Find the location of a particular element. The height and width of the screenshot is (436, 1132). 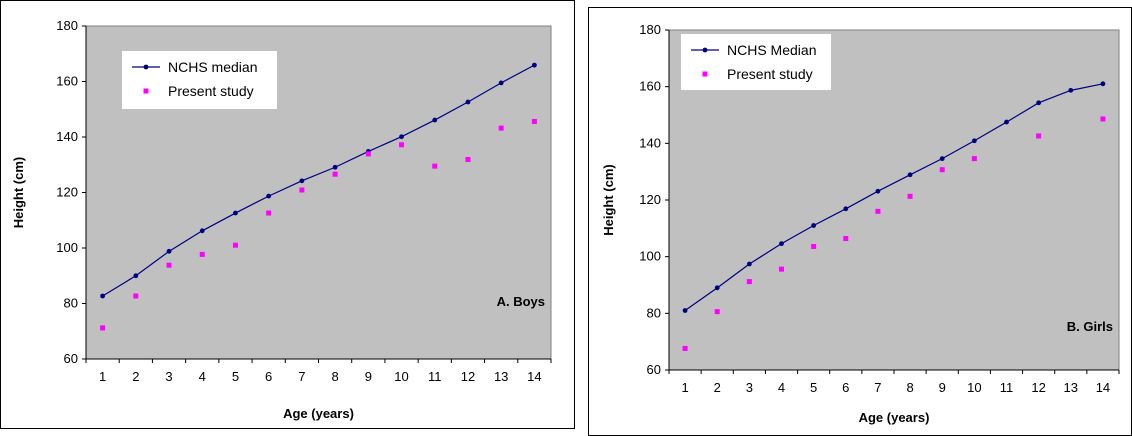

legend-label: NCHS median is located at coordinates (212, 67).